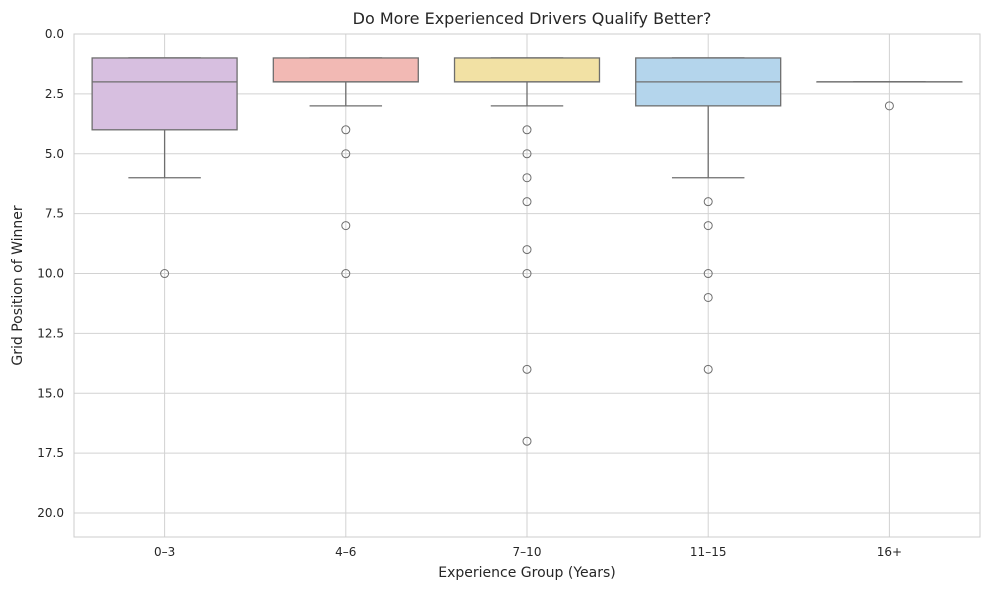  What do you see at coordinates (50, 513) in the screenshot?
I see `y-tick-label: 20.0` at bounding box center [50, 513].